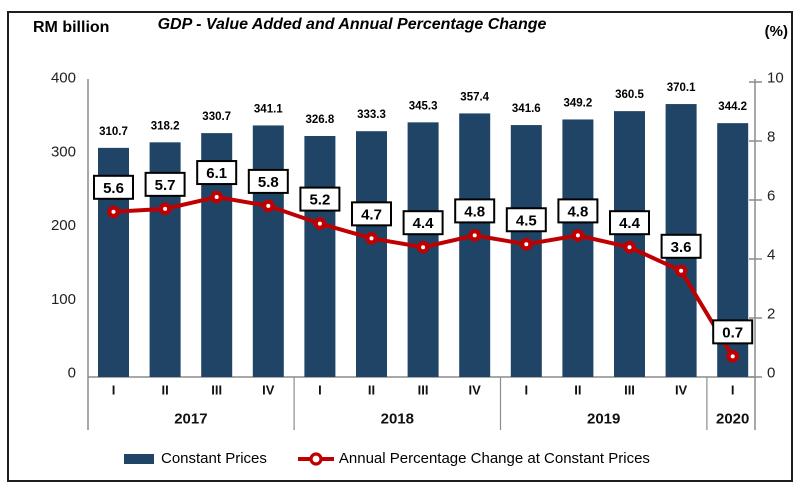 The height and width of the screenshot is (496, 803). What do you see at coordinates (681, 88) in the screenshot?
I see `bar-value-label: 370.1` at bounding box center [681, 88].